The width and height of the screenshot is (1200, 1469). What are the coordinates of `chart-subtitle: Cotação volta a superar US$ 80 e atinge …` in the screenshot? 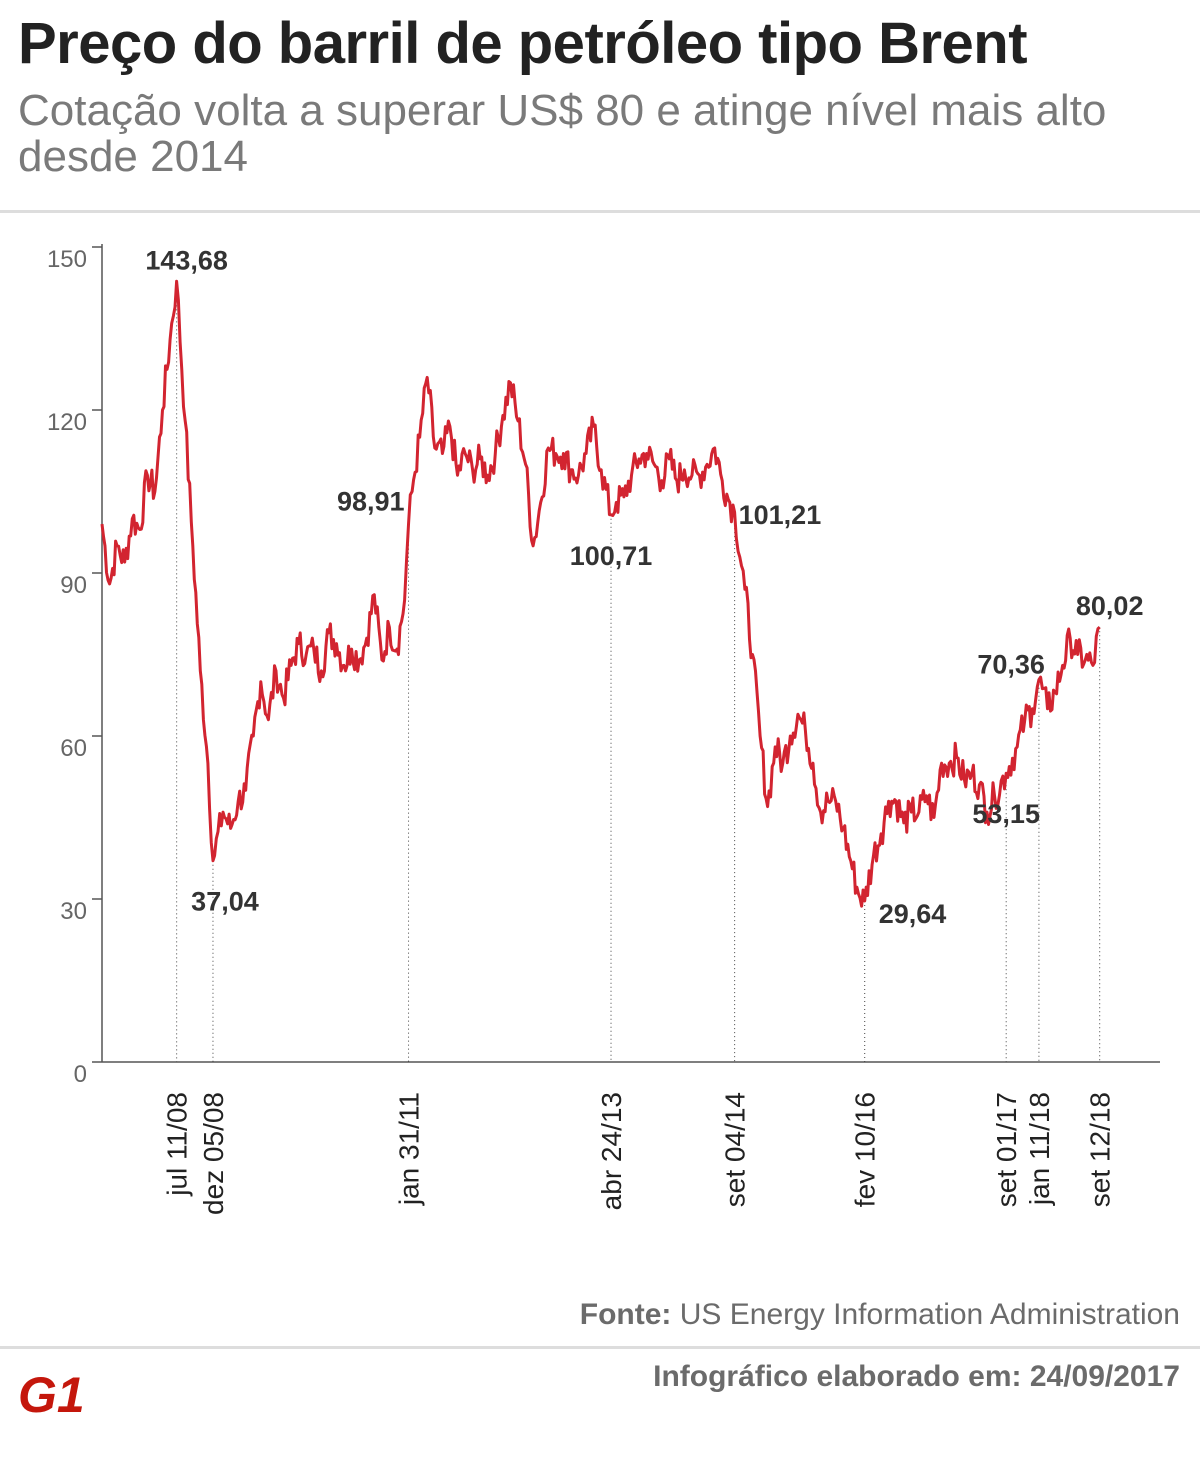 It's located at (562, 133).